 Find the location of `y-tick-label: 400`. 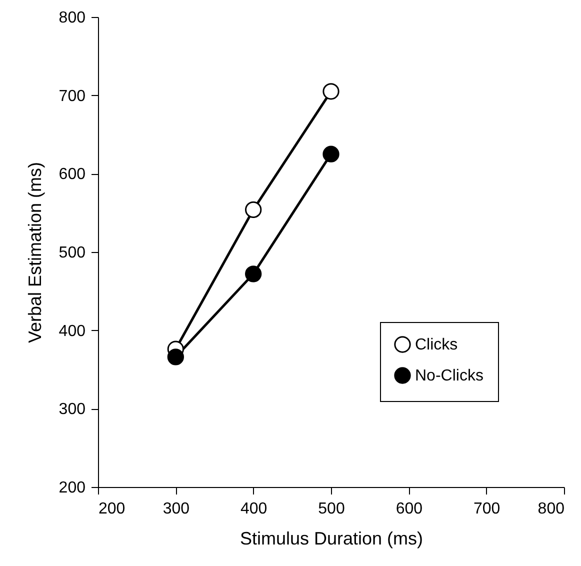

y-tick-label: 400 is located at coordinates (72, 331).